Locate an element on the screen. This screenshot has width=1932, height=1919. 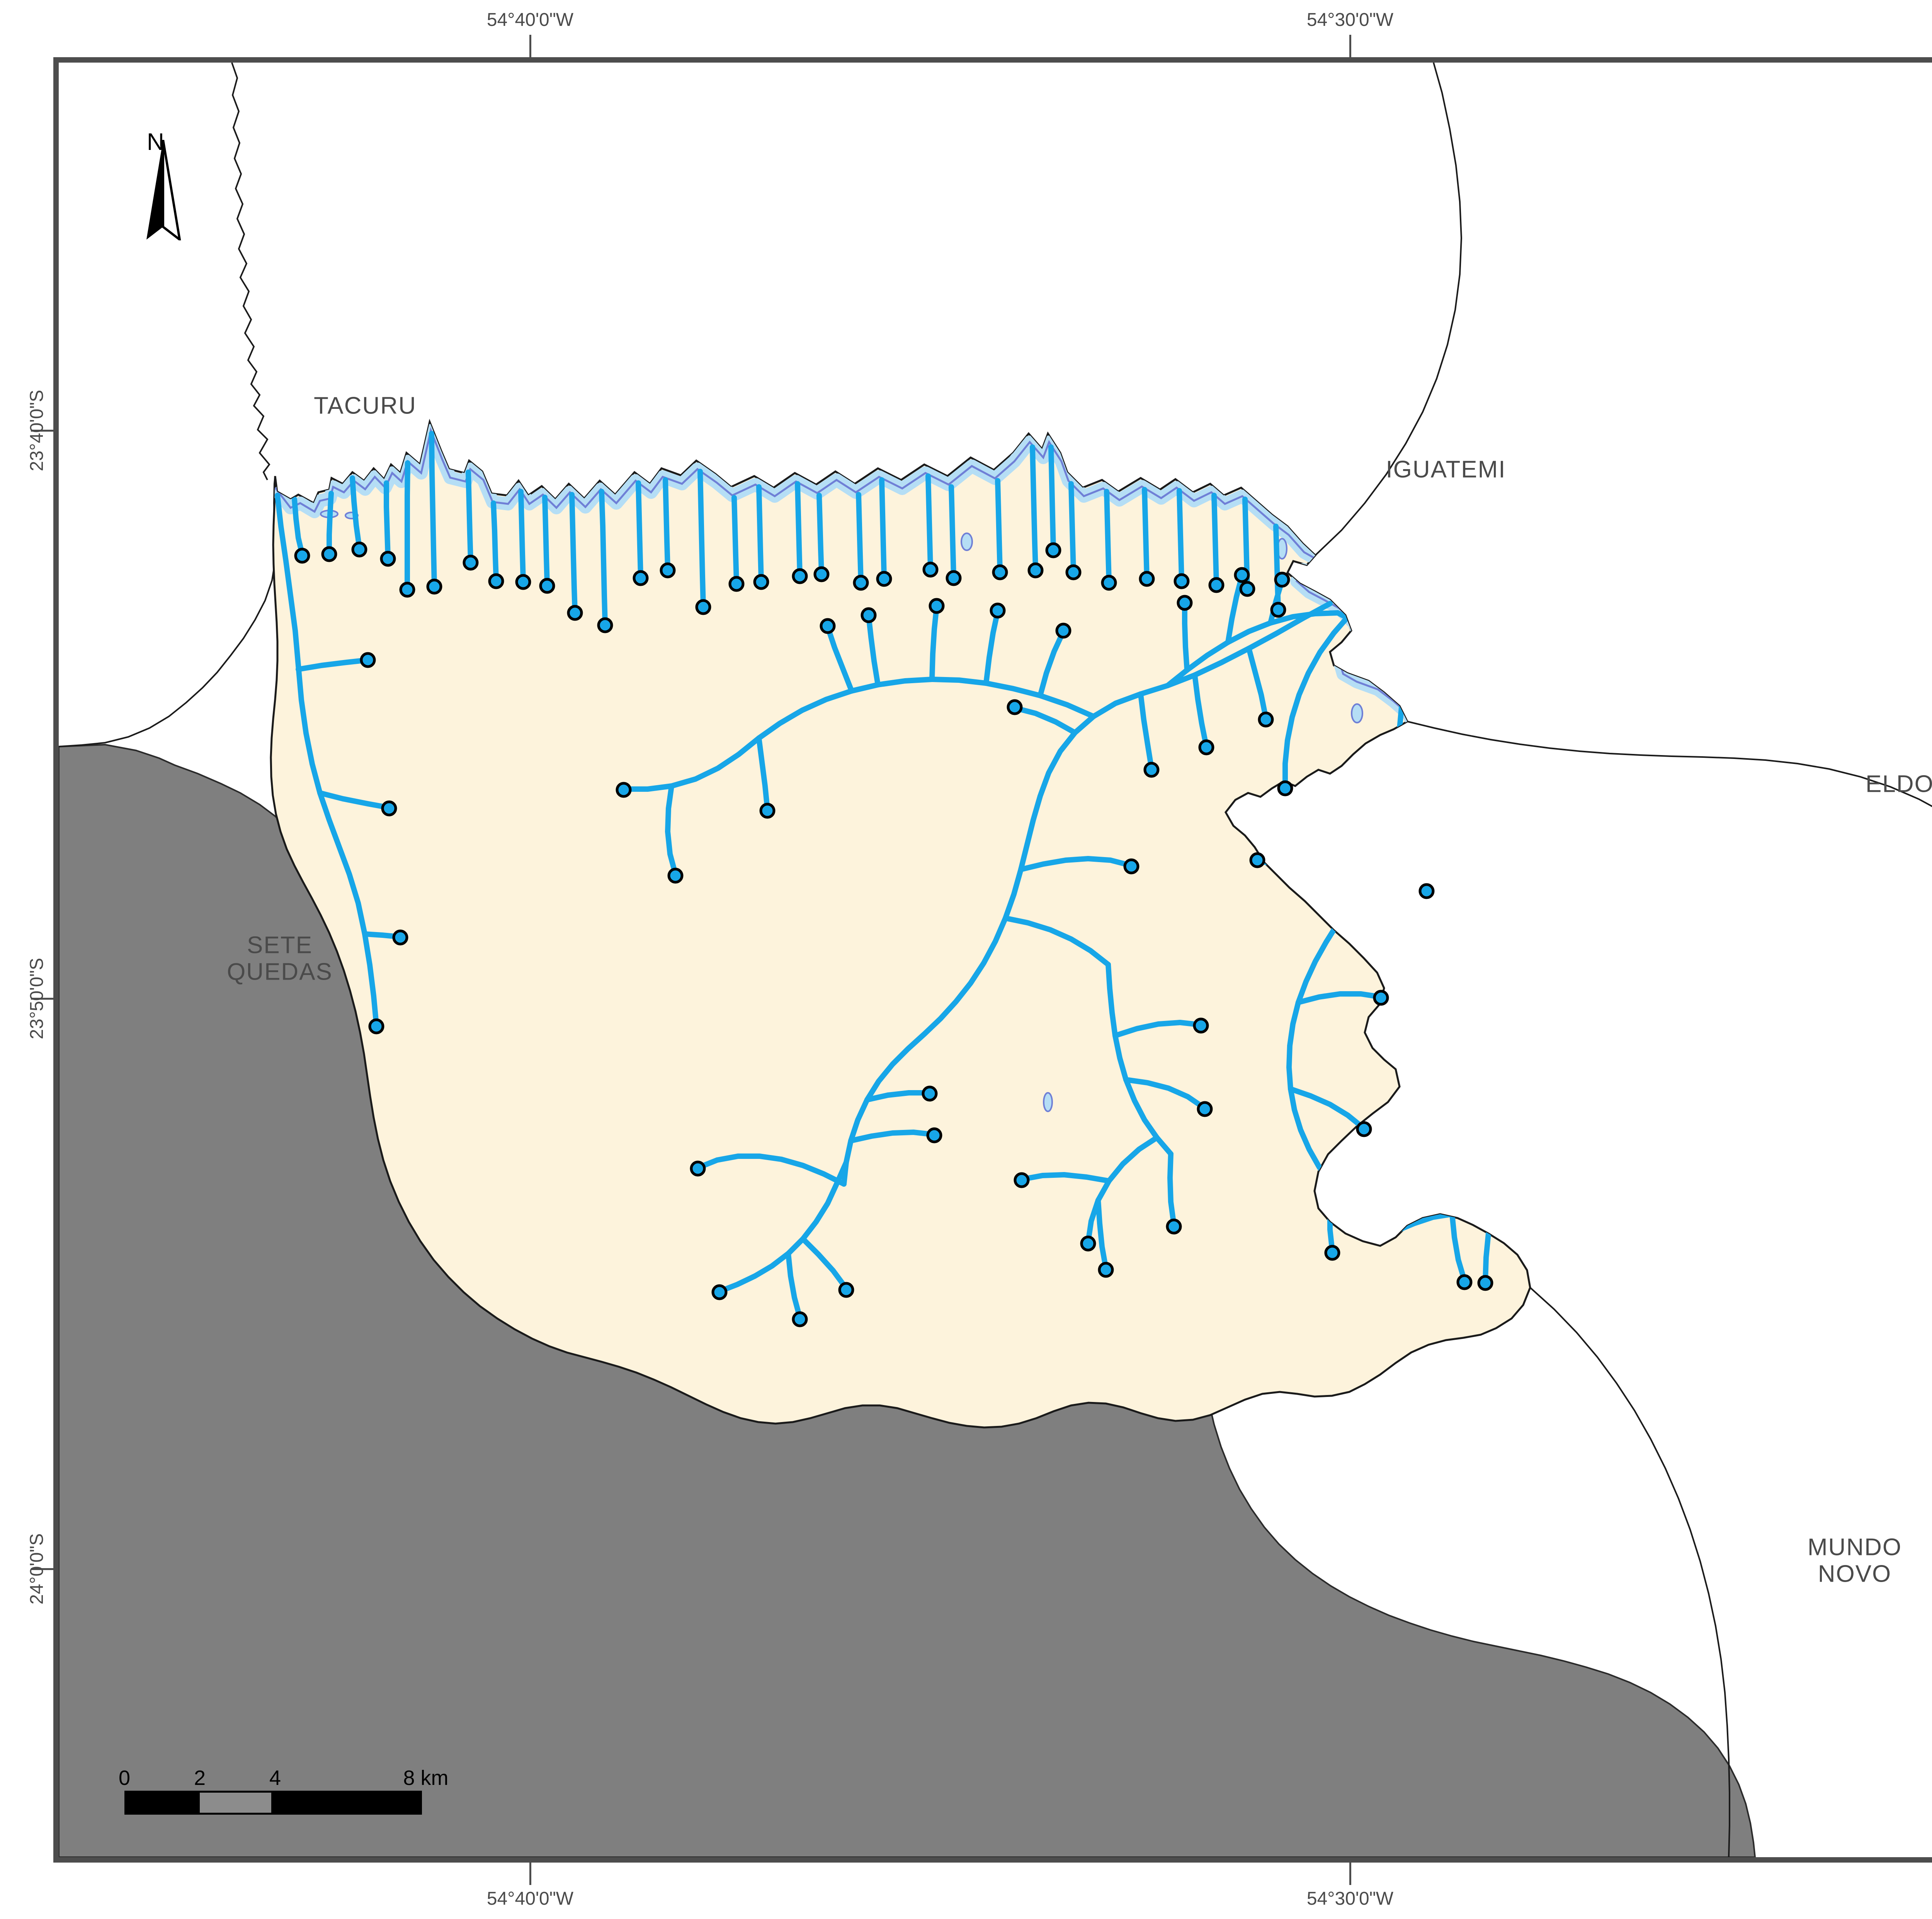
scale-tick-label: 8 km is located at coordinates (426, 1778).